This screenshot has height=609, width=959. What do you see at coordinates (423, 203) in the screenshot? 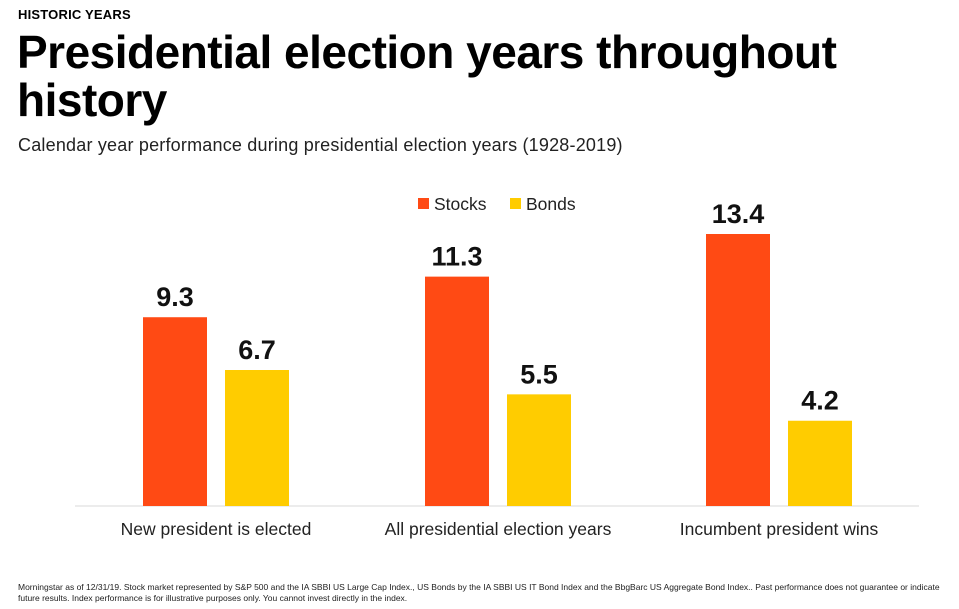
I see `legend-swatch-stocks` at bounding box center [423, 203].